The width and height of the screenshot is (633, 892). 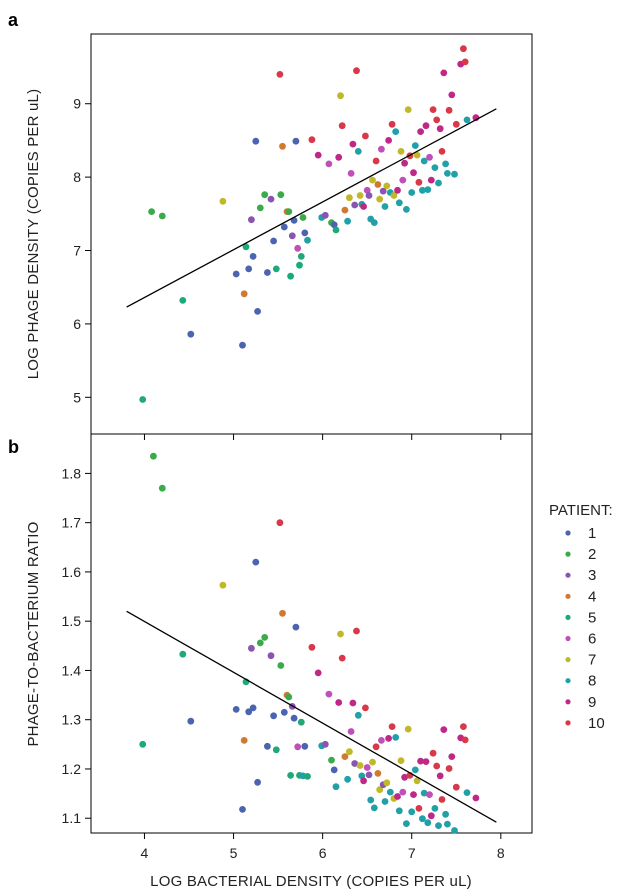 What do you see at coordinates (322, 437) in the screenshot?
I see `panel-a-x-ticks` at bounding box center [322, 437].